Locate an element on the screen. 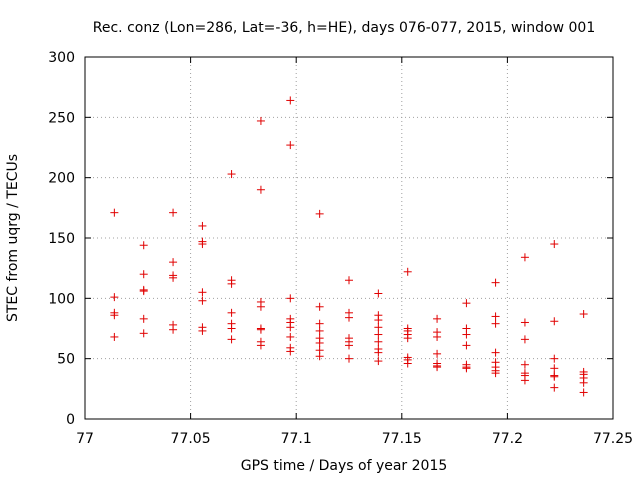 The width and height of the screenshot is (640, 480). x-tick-label: 77.1 is located at coordinates (296, 439).